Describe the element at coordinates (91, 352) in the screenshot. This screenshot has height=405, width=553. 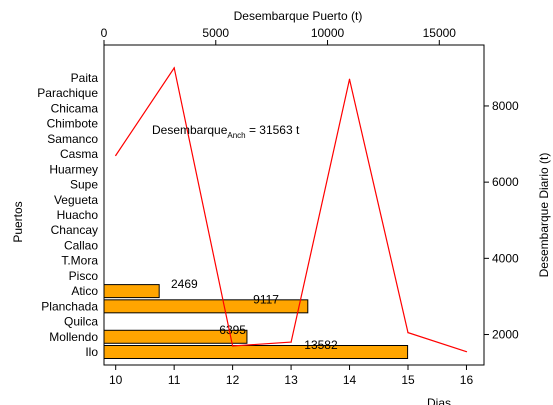
I see `category-label-ilo: Ilo` at that location.